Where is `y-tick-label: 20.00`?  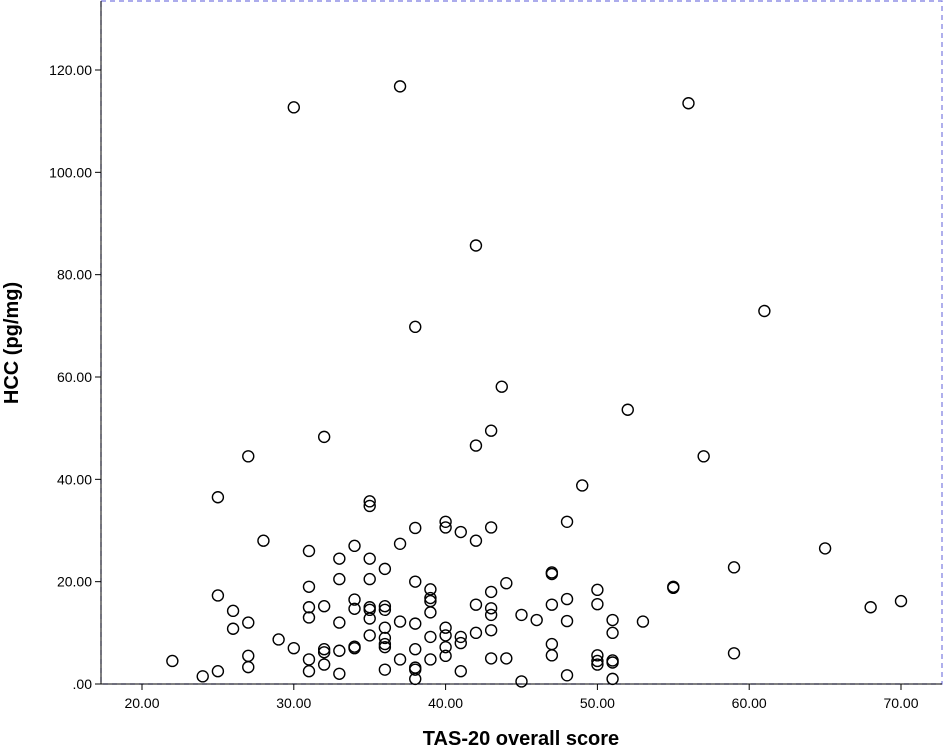 y-tick-label: 20.00 is located at coordinates (74, 582).